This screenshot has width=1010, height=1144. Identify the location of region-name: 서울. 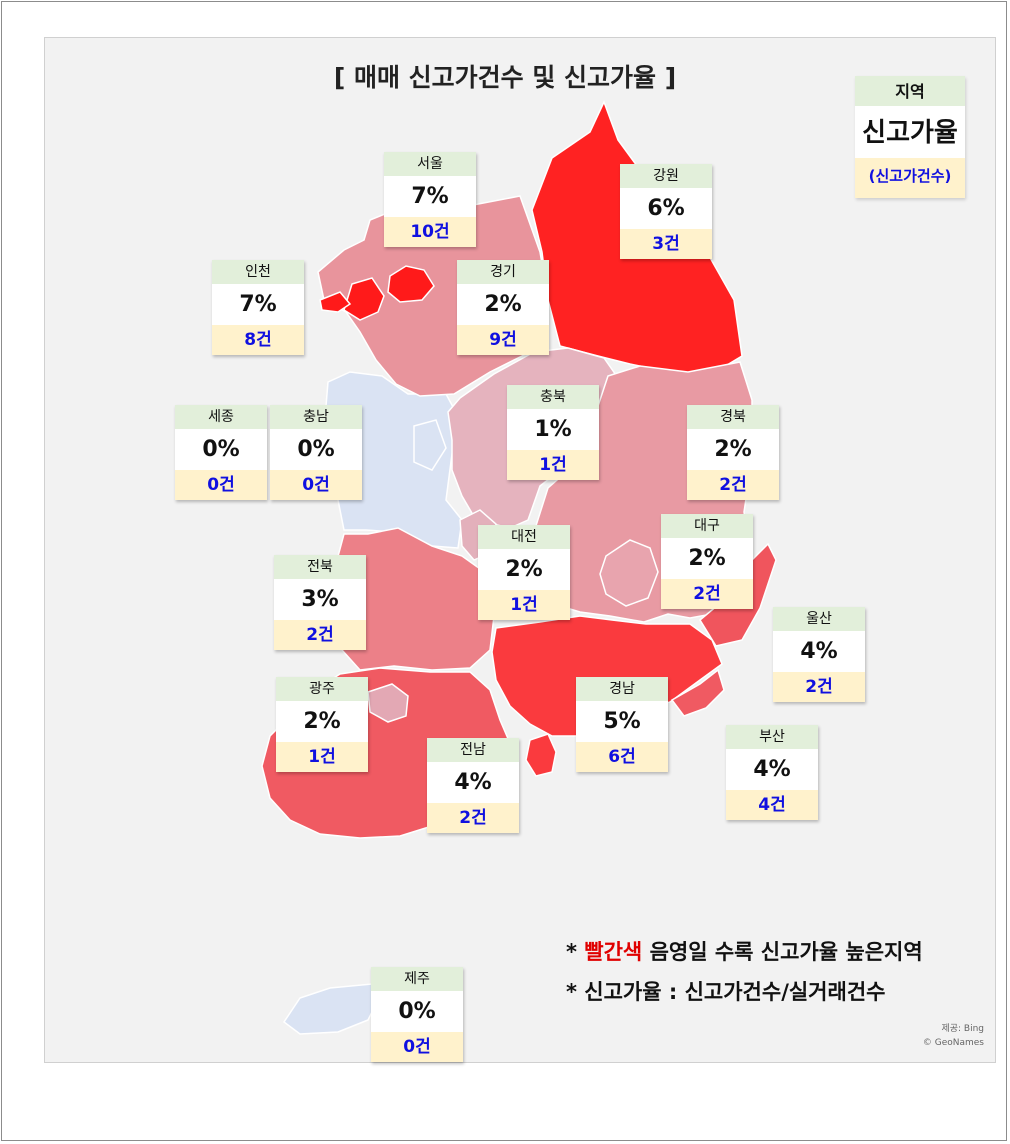
(430, 164).